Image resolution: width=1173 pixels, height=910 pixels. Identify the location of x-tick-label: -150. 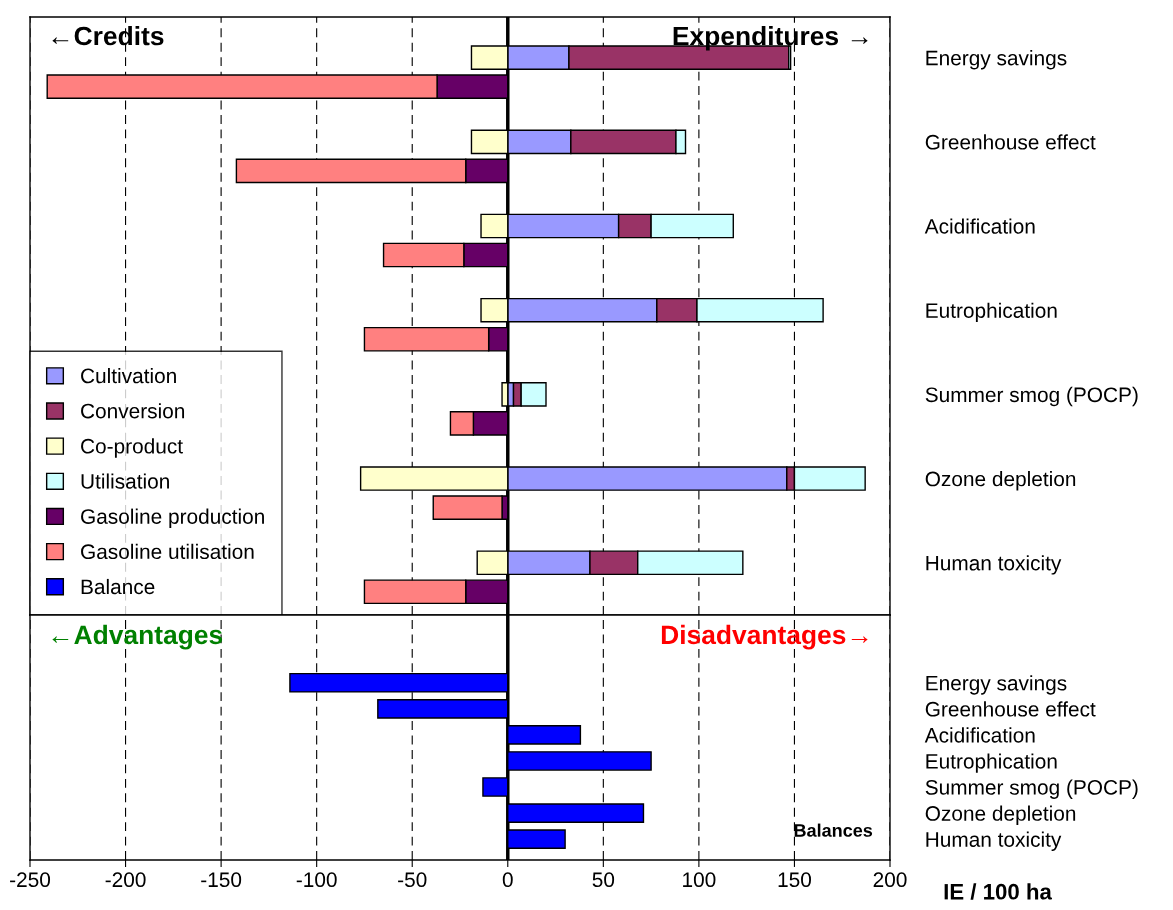
(221, 880).